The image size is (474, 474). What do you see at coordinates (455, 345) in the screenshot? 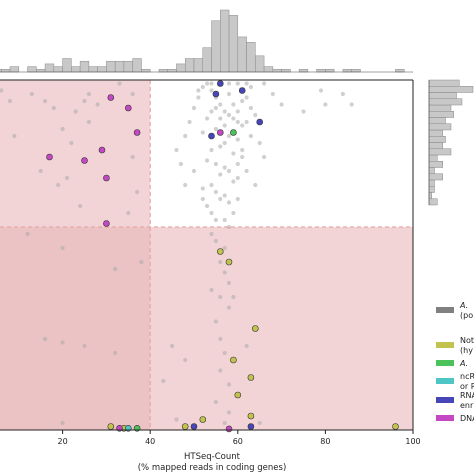
I see `legend-entry: Not(hy` at bounding box center [455, 345].